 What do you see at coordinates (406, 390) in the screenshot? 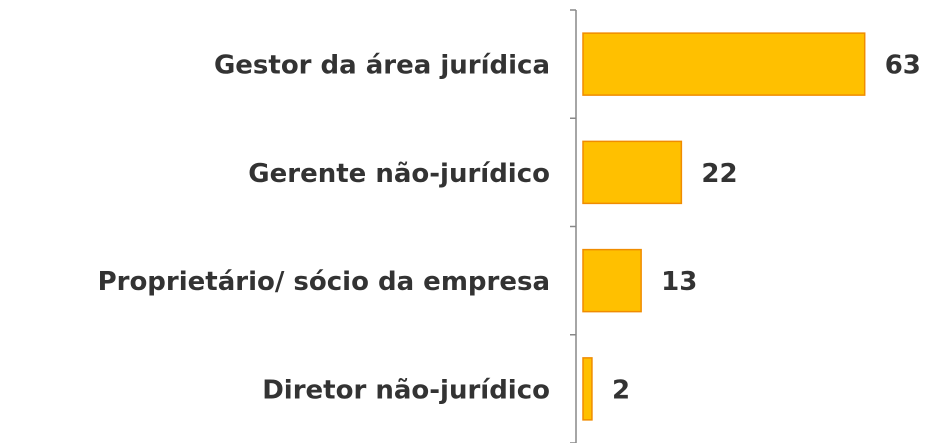
I see `category-label: Diretor não-jurídico` at bounding box center [406, 390].